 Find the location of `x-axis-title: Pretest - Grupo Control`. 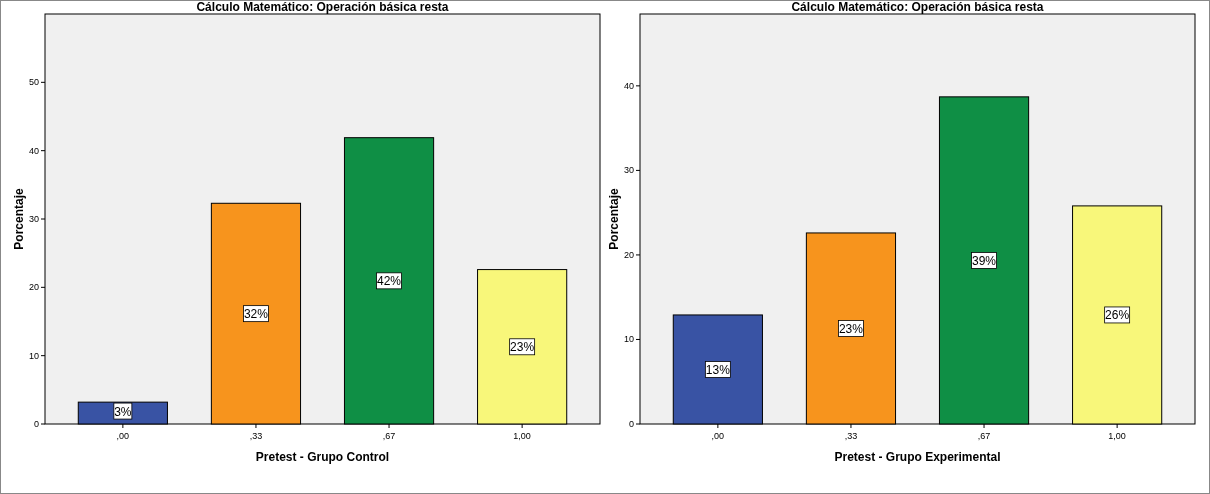

x-axis-title: Pretest - Grupo Control is located at coordinates (322, 457).